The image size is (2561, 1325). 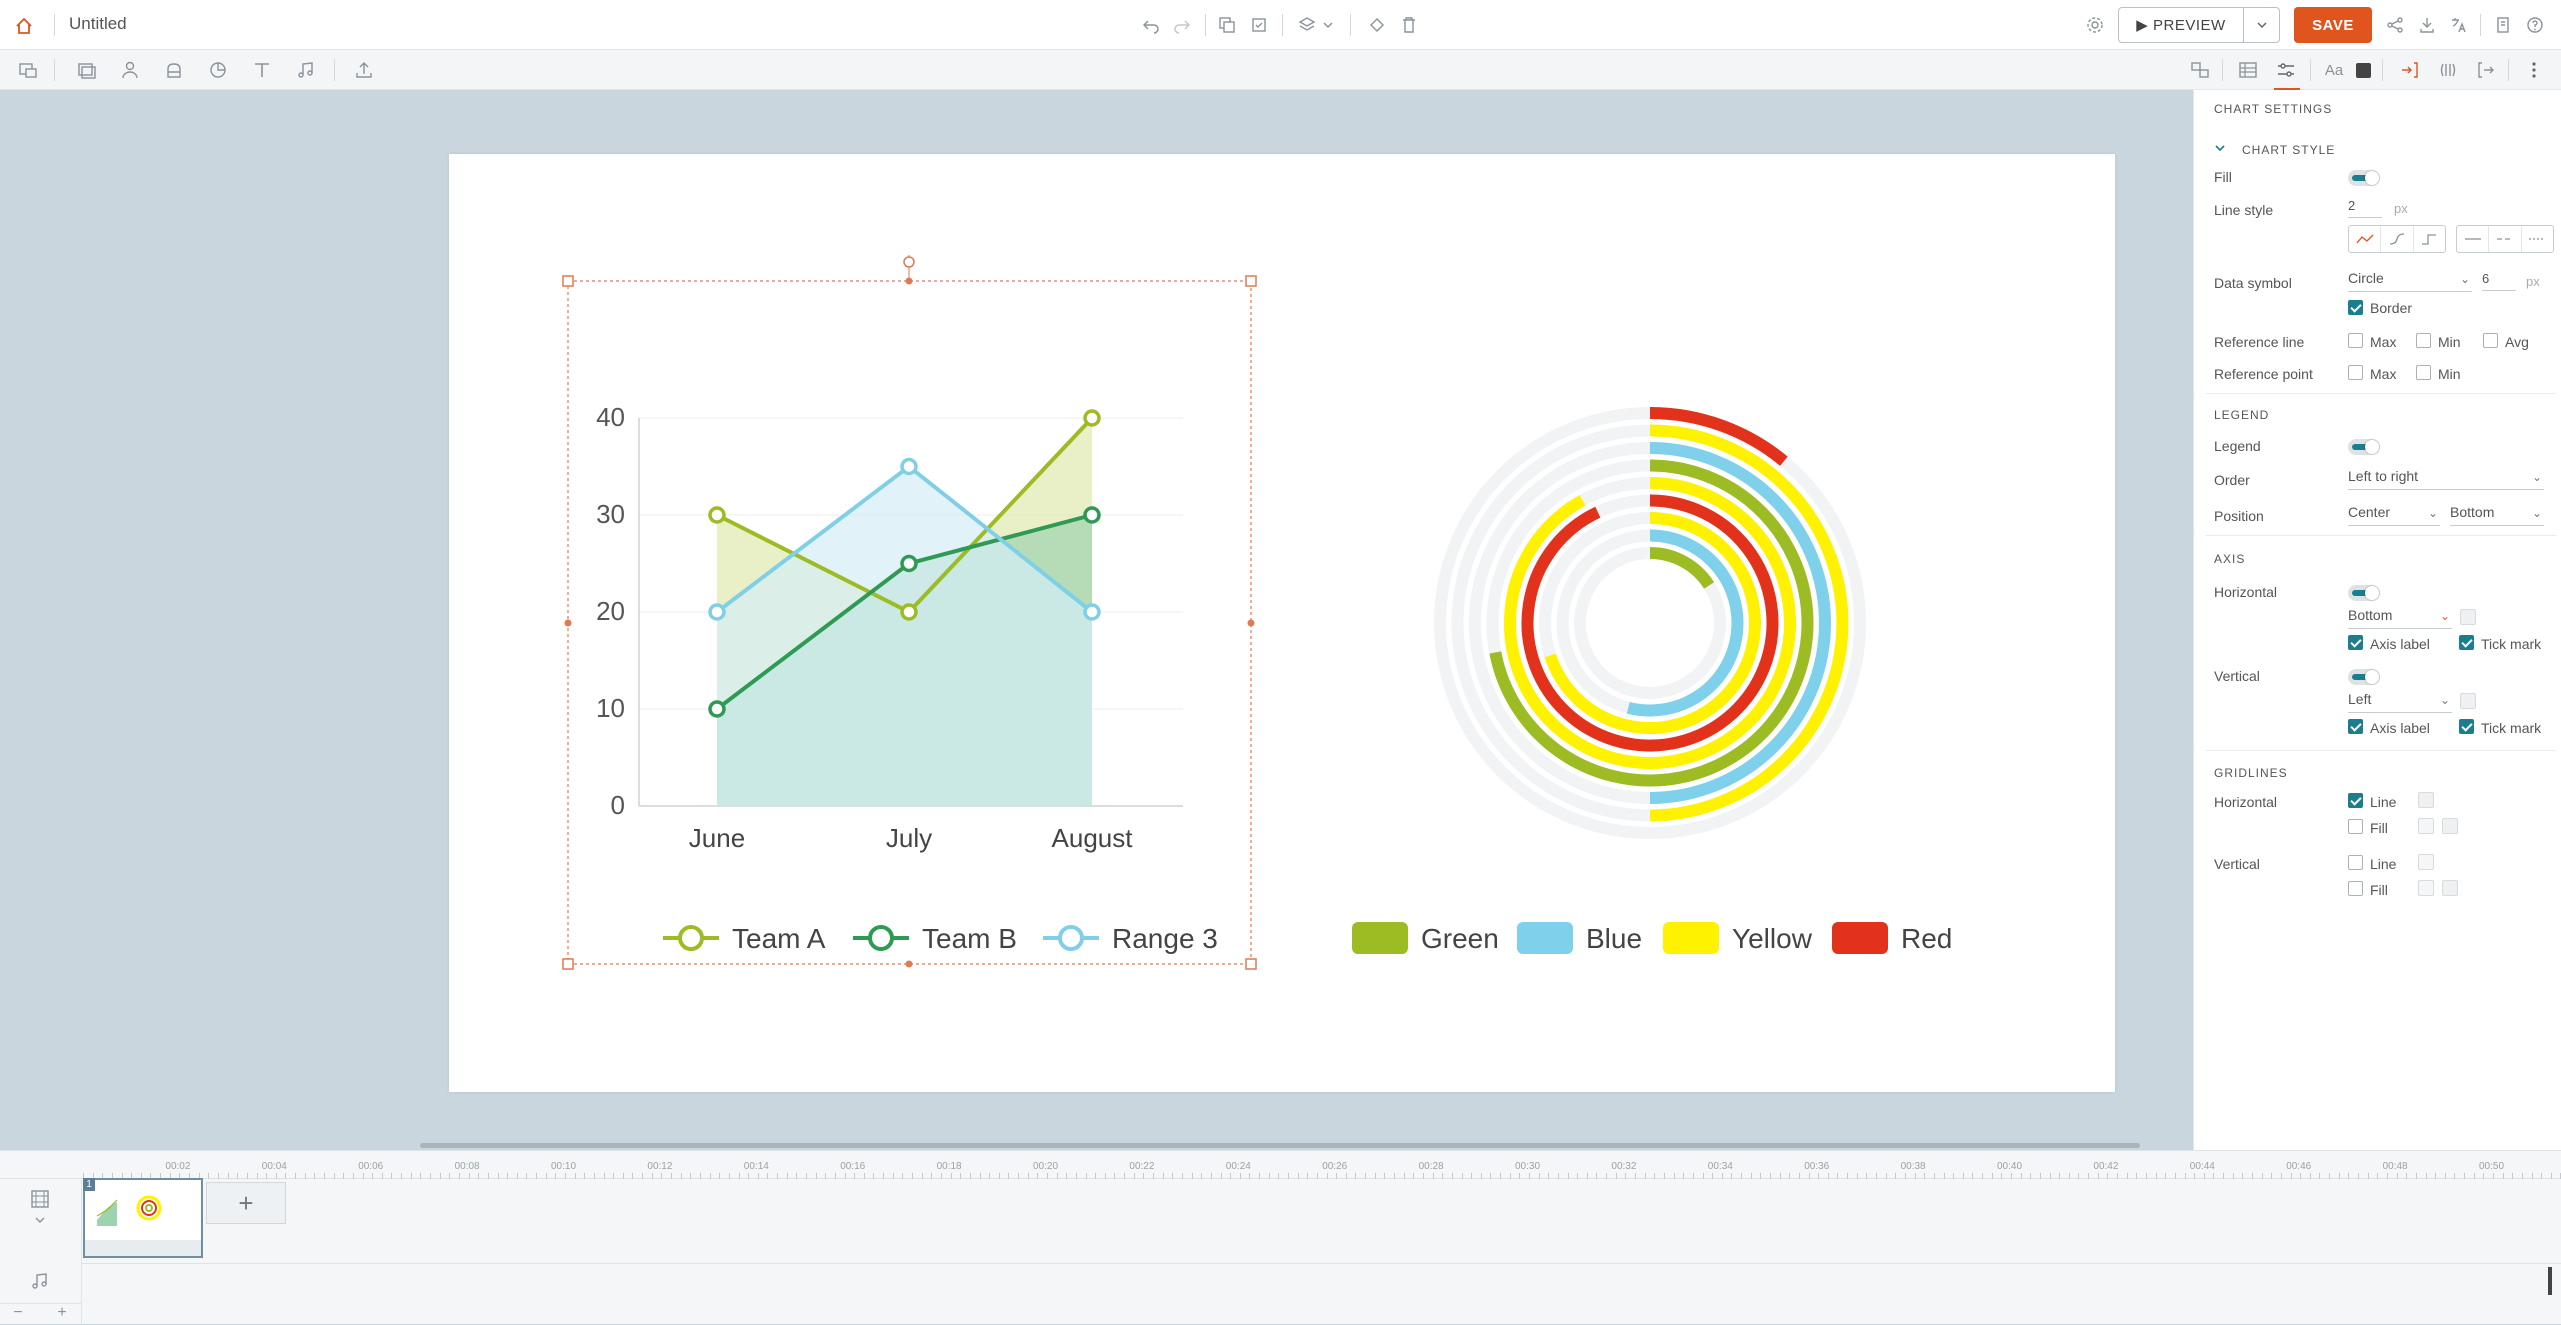 I want to click on slides-icon, so click(x=28, y=70).